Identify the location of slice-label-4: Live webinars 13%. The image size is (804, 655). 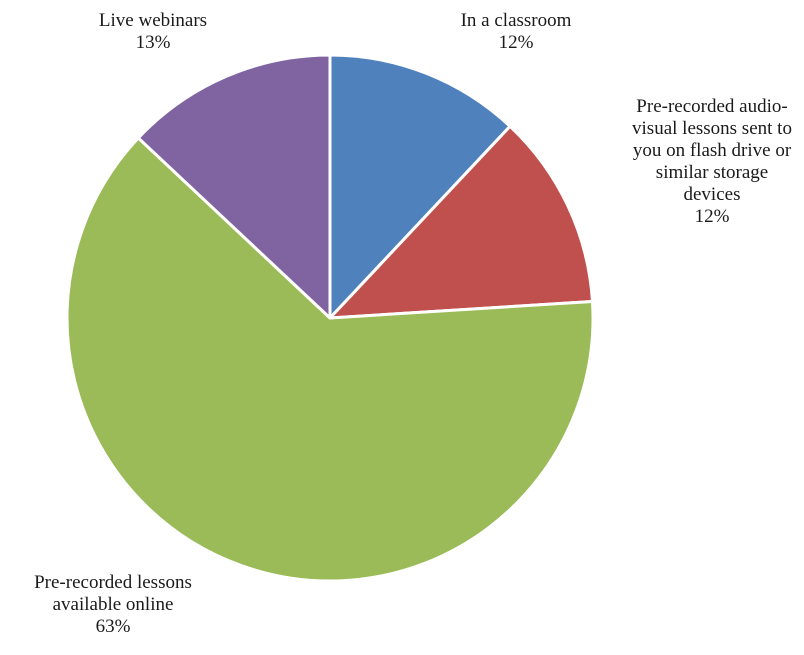
(153, 31).